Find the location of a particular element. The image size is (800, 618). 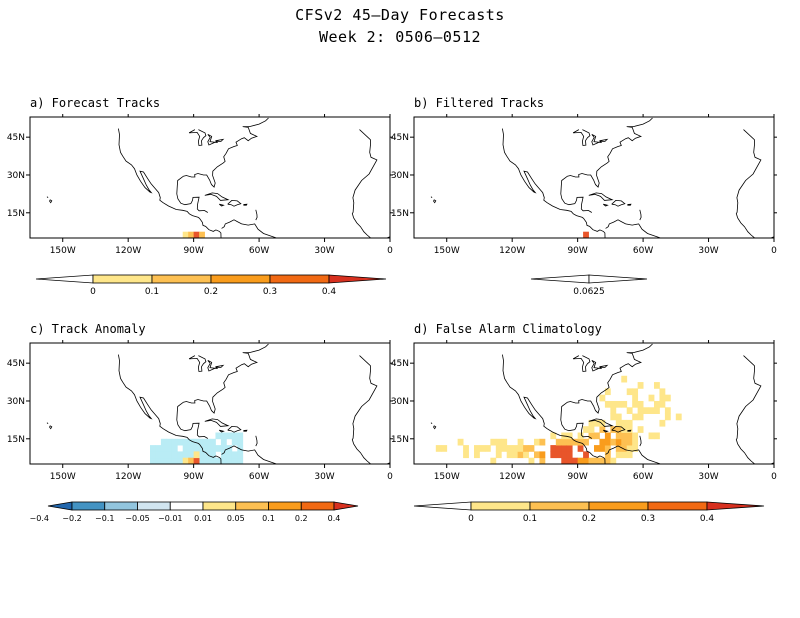

colorbar-label: 0.2 is located at coordinates (301, 518).